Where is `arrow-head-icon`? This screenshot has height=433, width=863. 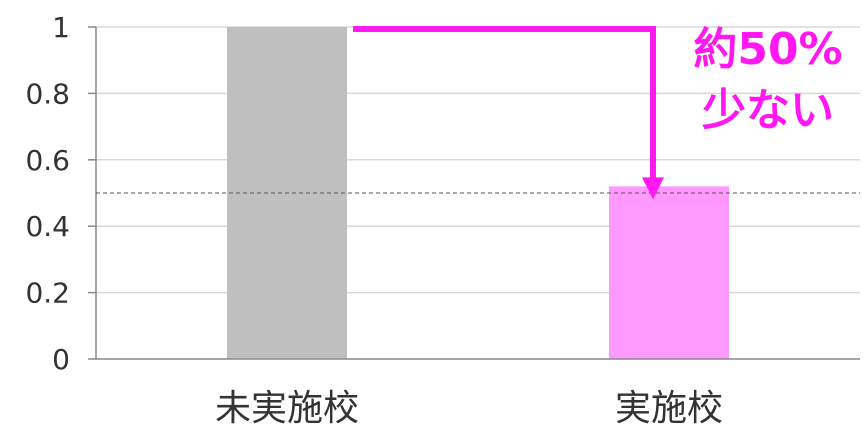
arrow-head-icon is located at coordinates (653, 188).